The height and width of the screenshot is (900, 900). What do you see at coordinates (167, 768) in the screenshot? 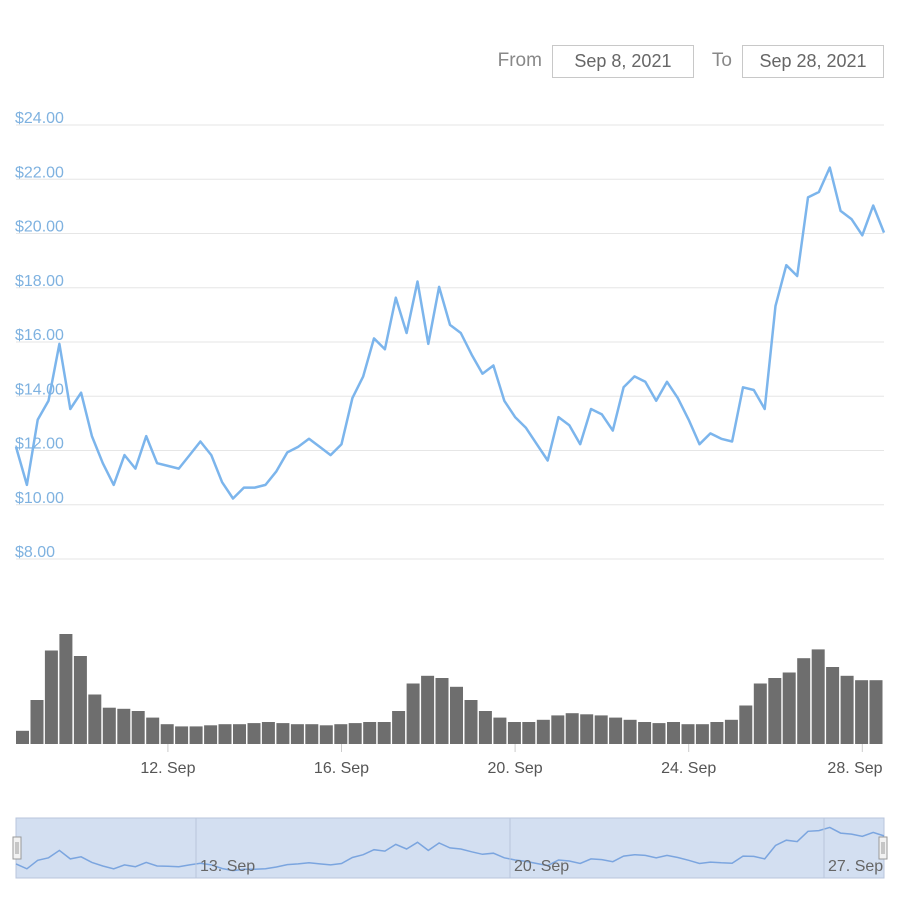
I see `x-tick-label: 12. Sep` at bounding box center [167, 768].